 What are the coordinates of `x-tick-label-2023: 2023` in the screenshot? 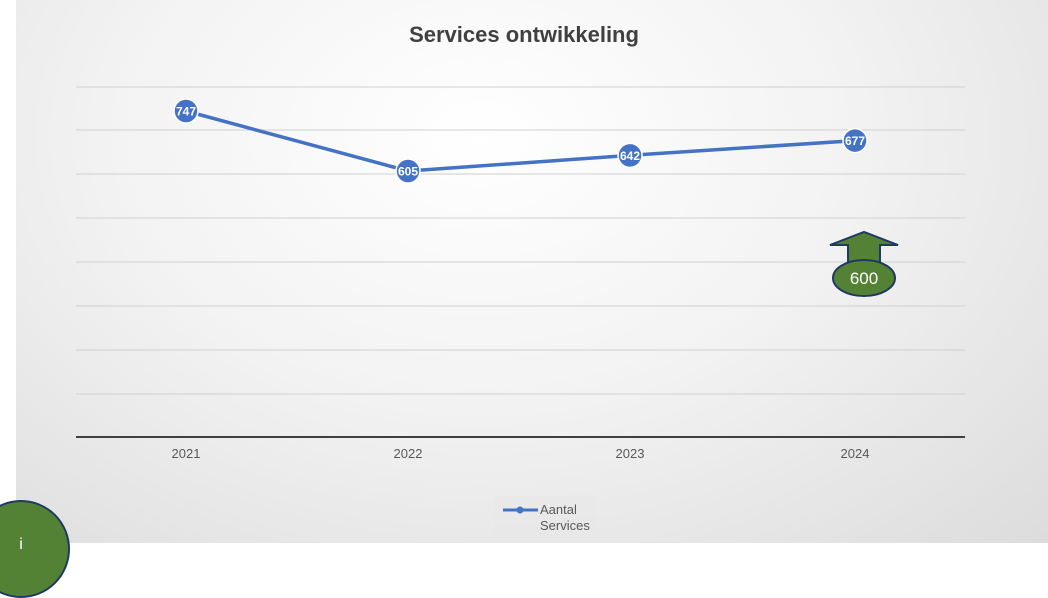 It's located at (630, 453).